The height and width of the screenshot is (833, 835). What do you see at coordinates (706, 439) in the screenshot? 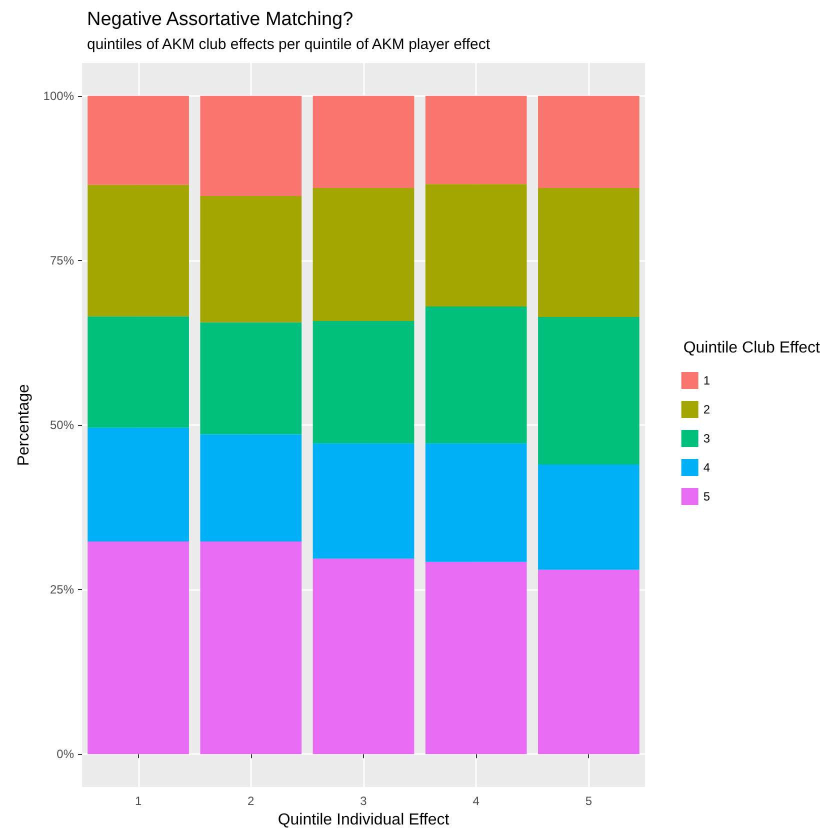
I see `legend-label: 3` at bounding box center [706, 439].